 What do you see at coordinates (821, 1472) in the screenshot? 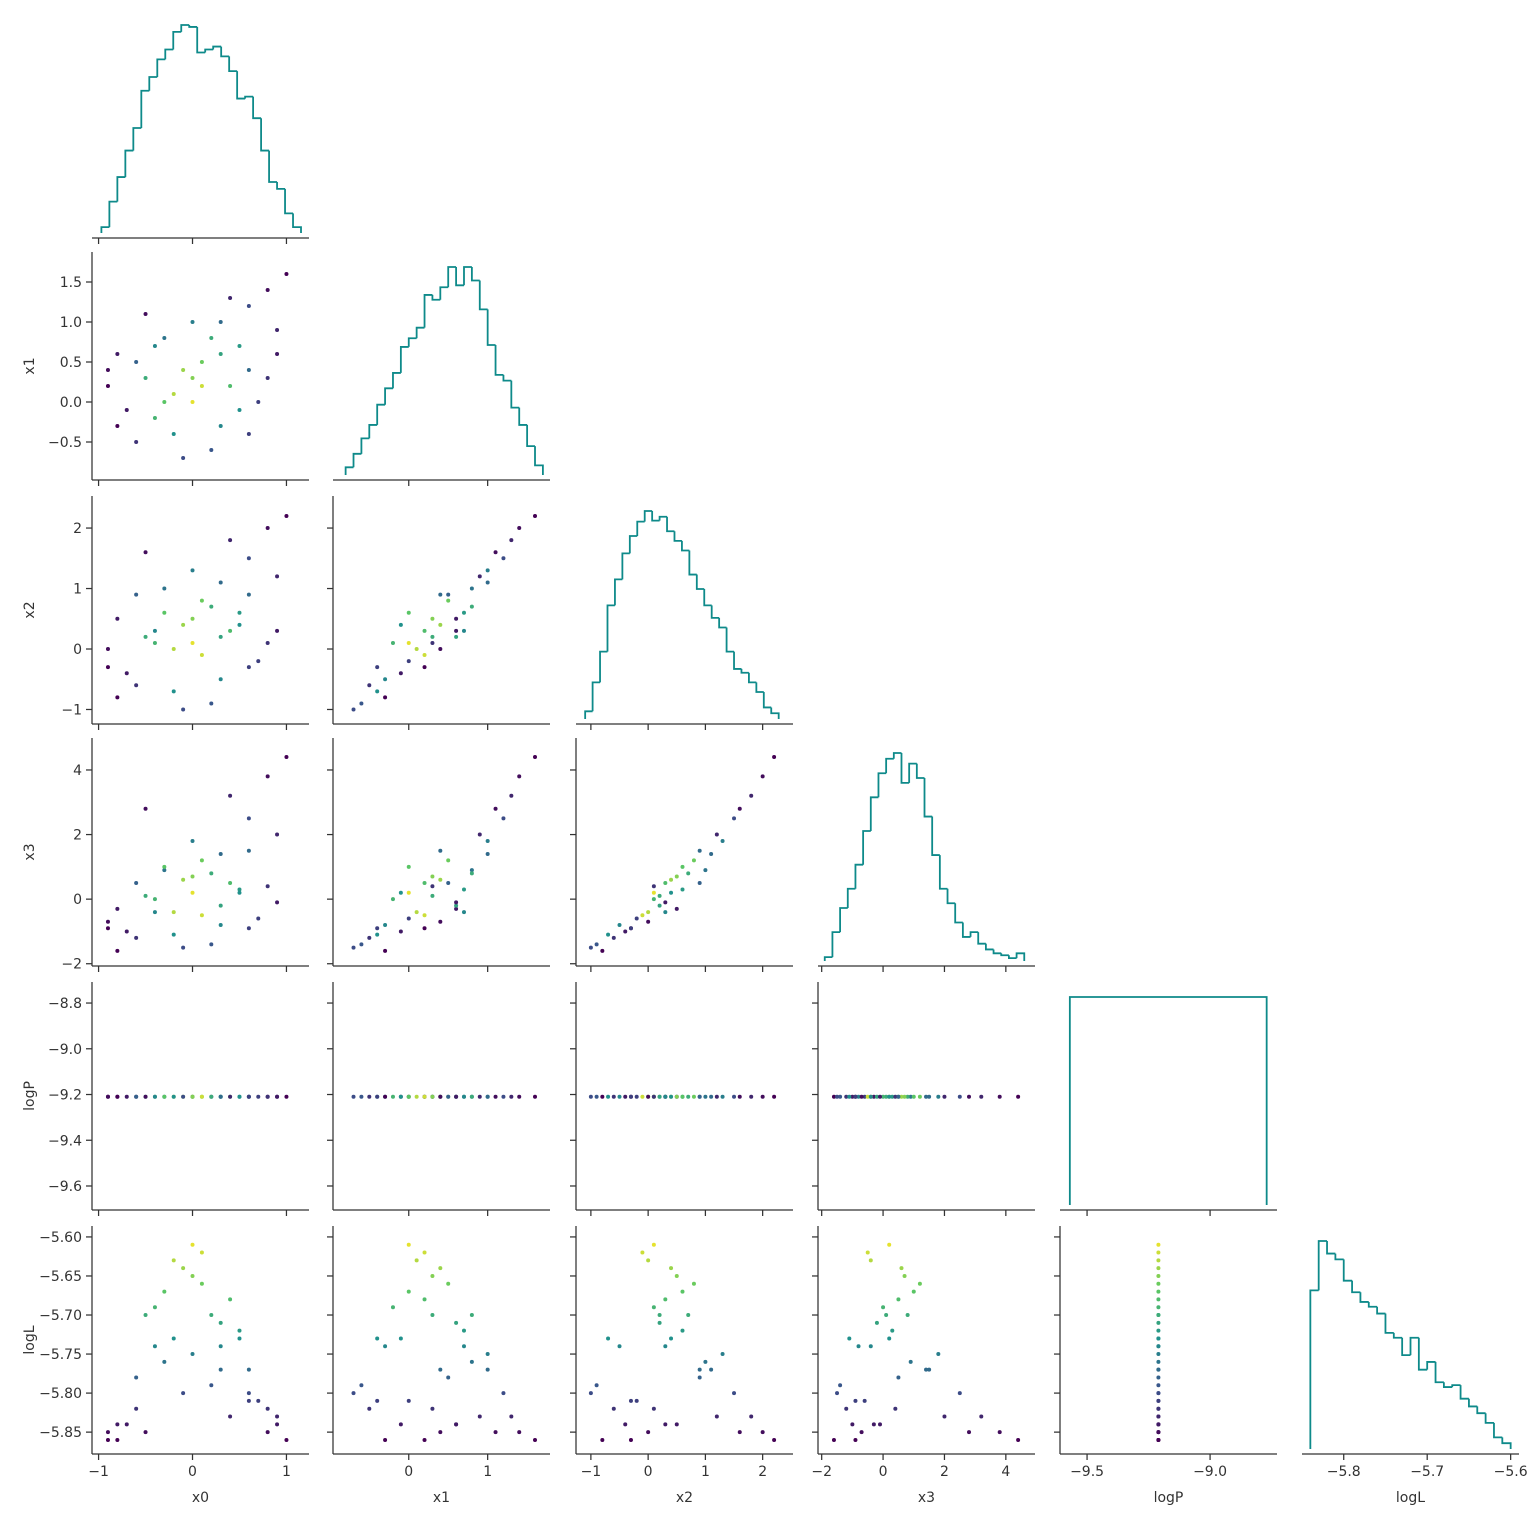
I see `x-tick-label: −2` at bounding box center [821, 1472].